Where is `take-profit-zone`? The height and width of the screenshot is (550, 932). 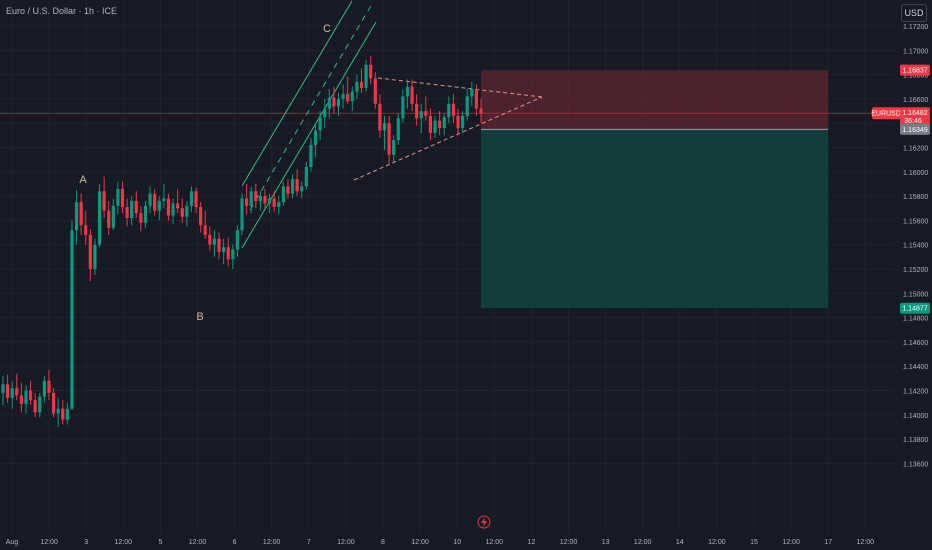
take-profit-zone is located at coordinates (654, 219).